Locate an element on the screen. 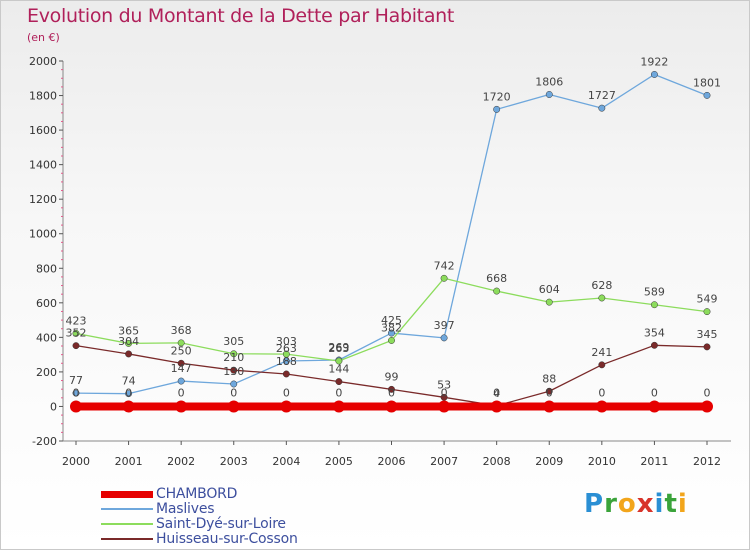 The image size is (750, 551). data-label: 368 is located at coordinates (181, 330).